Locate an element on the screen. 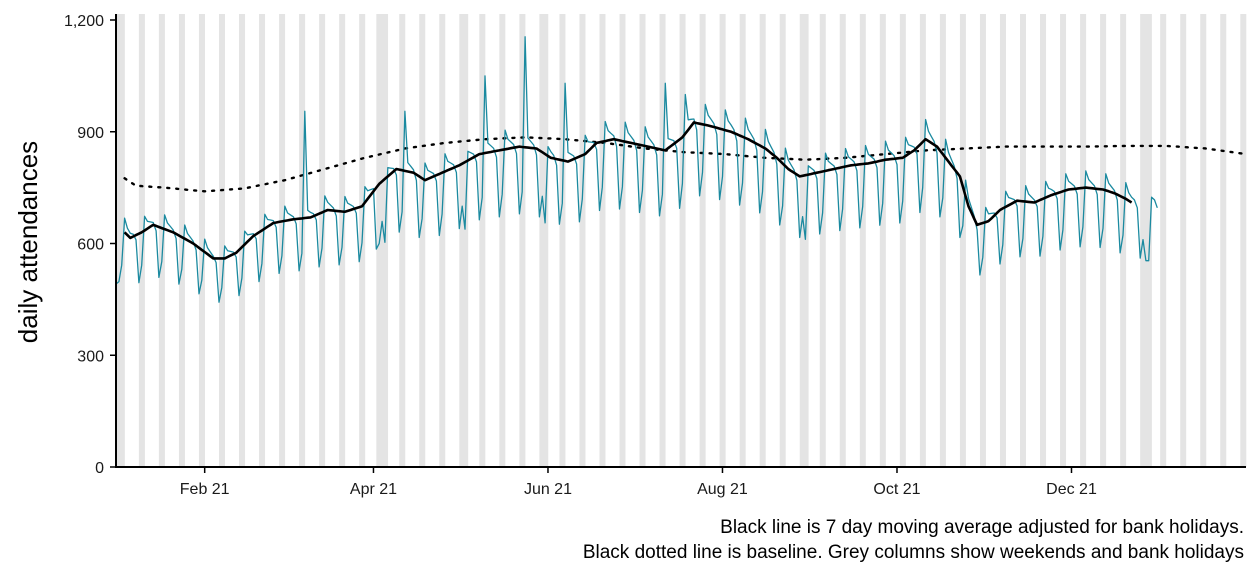 Image resolution: width=1248 pixels, height=567 pixels. y-tick-label: 600 is located at coordinates (90, 245).